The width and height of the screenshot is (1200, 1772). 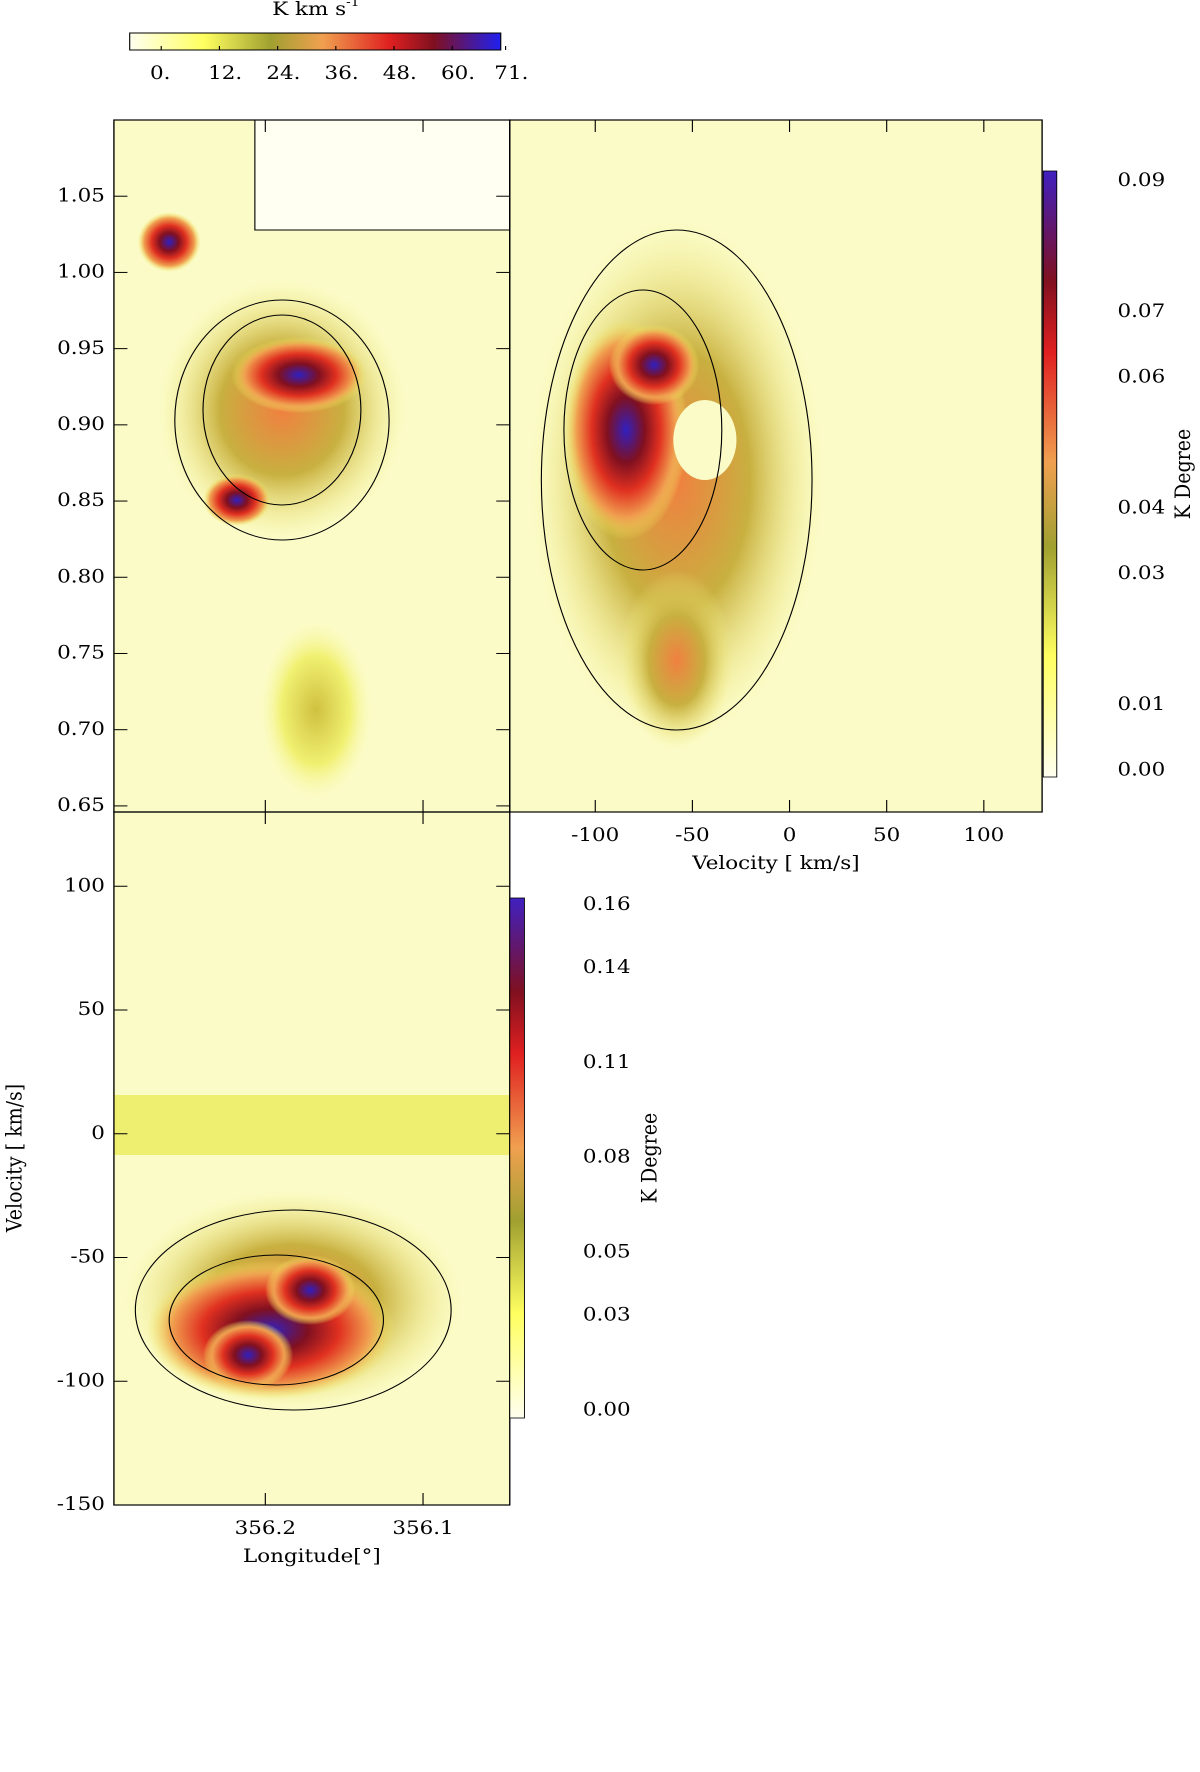 What do you see at coordinates (422, 1527) in the screenshot?
I see `x-tick-label: 356.1` at bounding box center [422, 1527].